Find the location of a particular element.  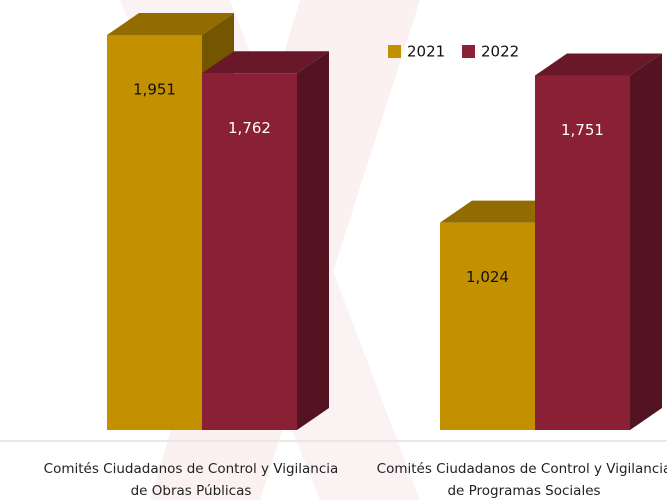

legend-label: 2022 is located at coordinates (500, 52).